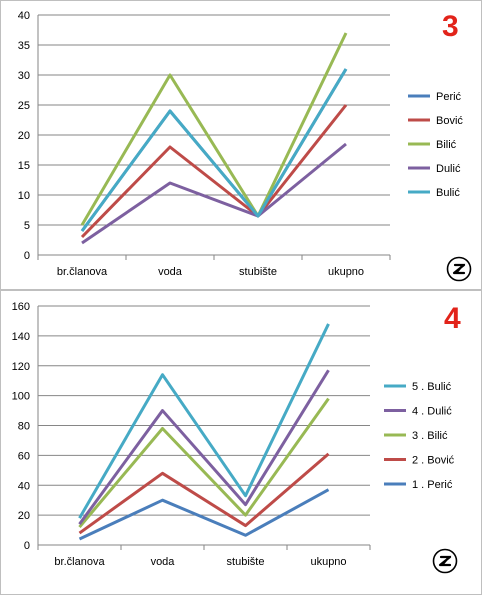  Describe the element at coordinates (24, 76) in the screenshot. I see `y-tick-label: 30` at that location.